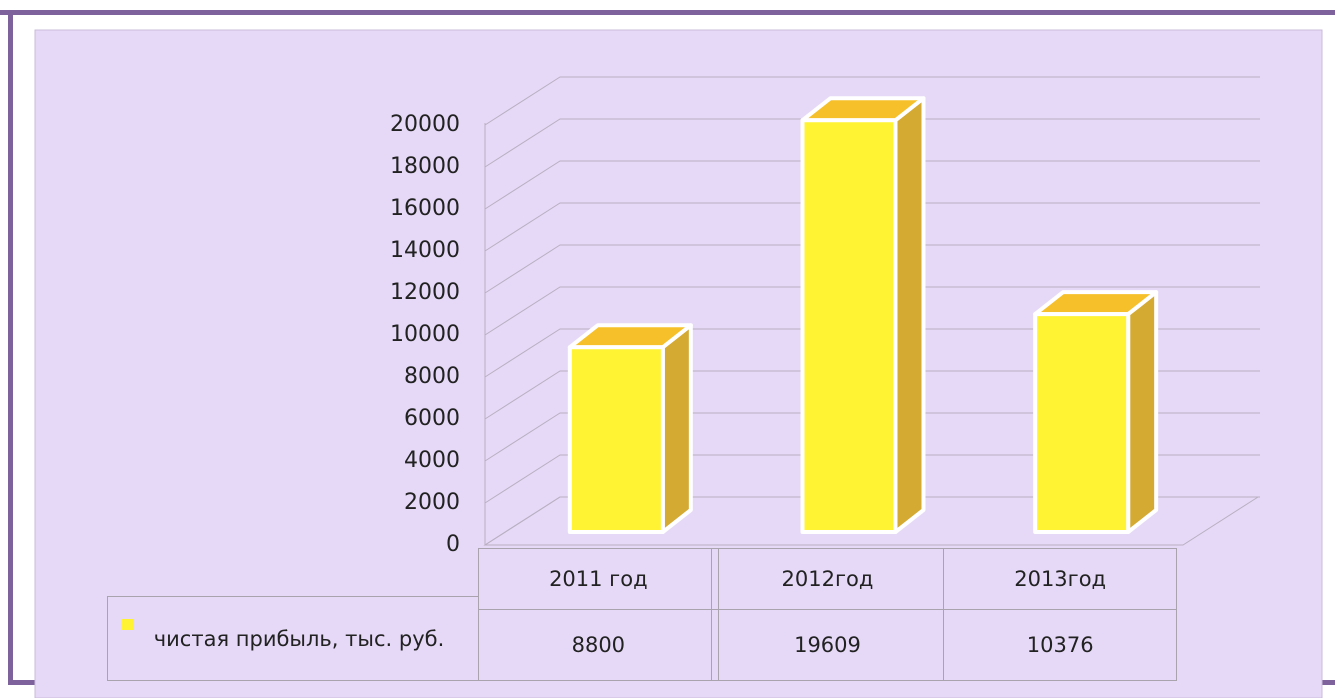 Image resolution: width=1335 pixels, height=698 pixels. I want to click on y-tick-label: 0, so click(453, 544).